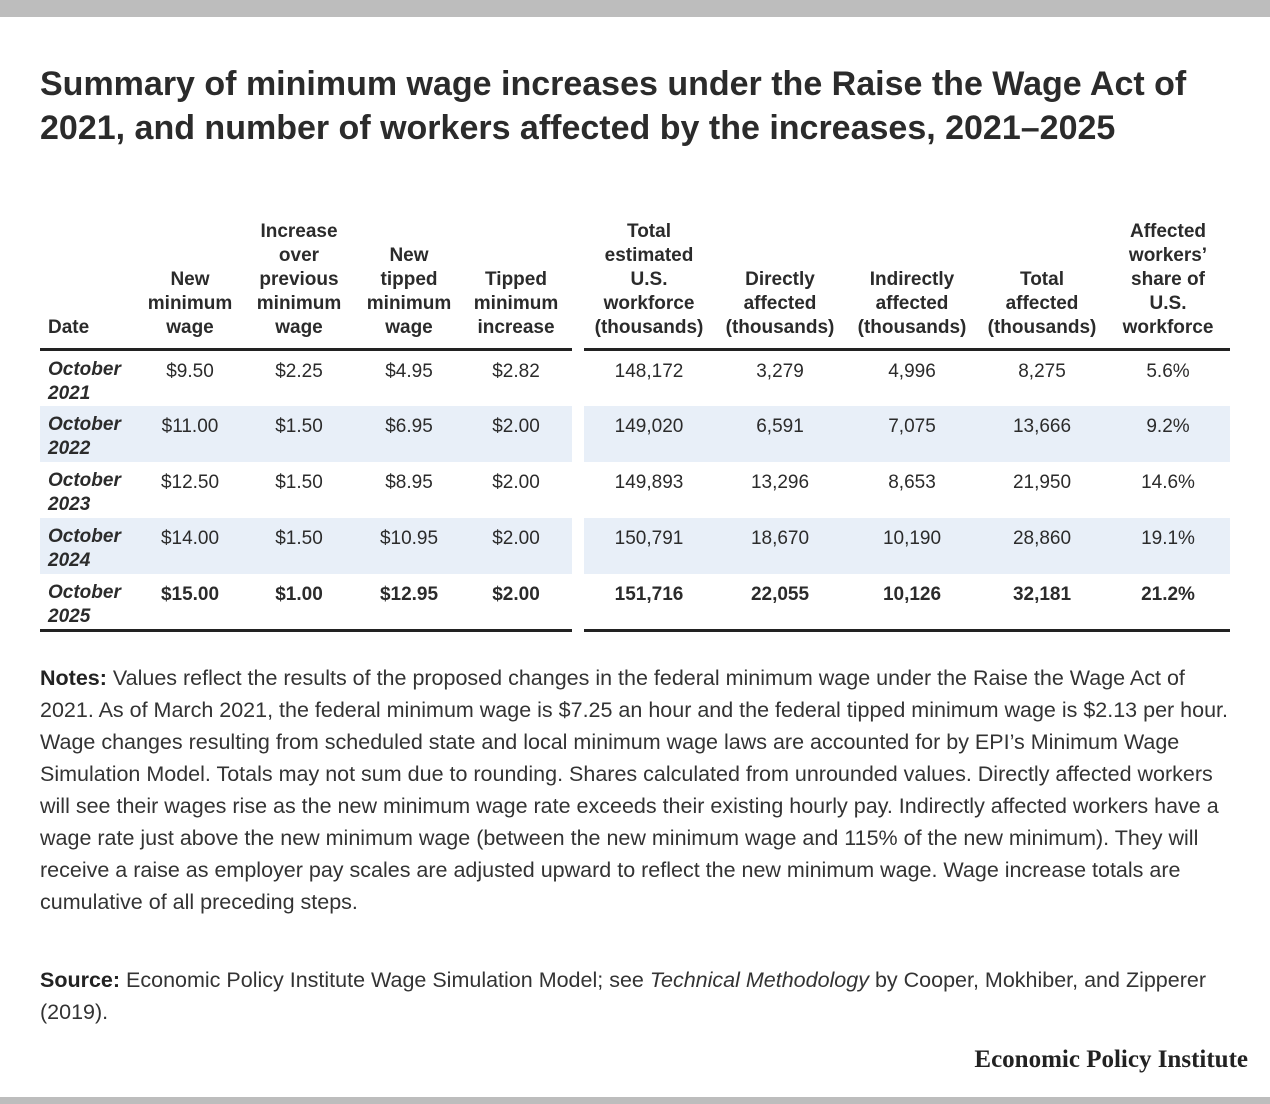 This screenshot has width=1270, height=1104. I want to click on table-cell: $9.50, so click(190, 371).